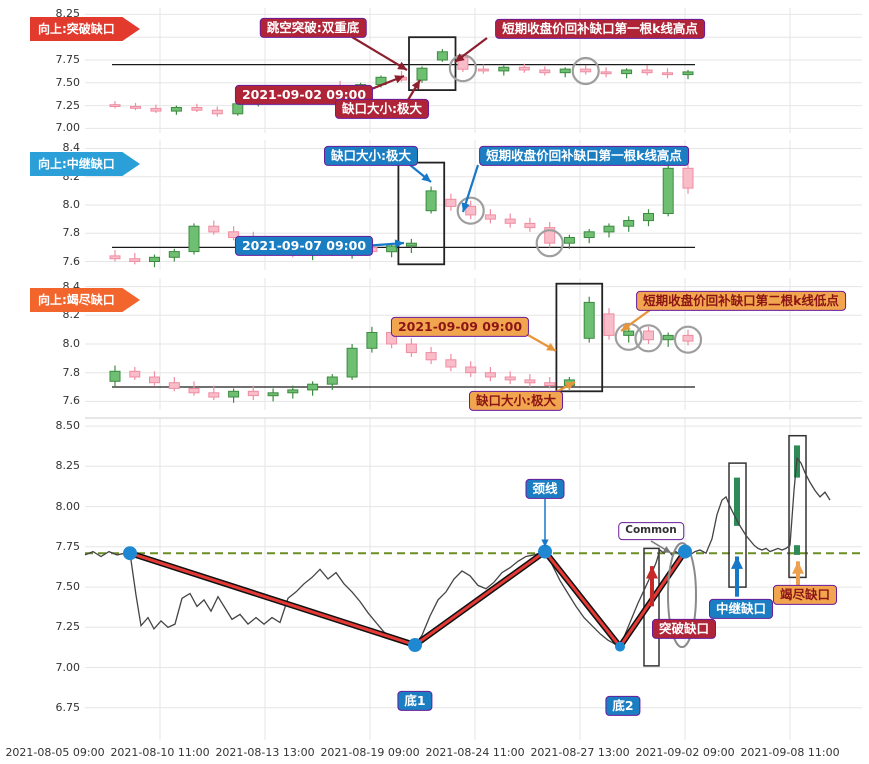  Describe the element at coordinates (379, 53) in the screenshot. I see `annotation-arrow` at that location.